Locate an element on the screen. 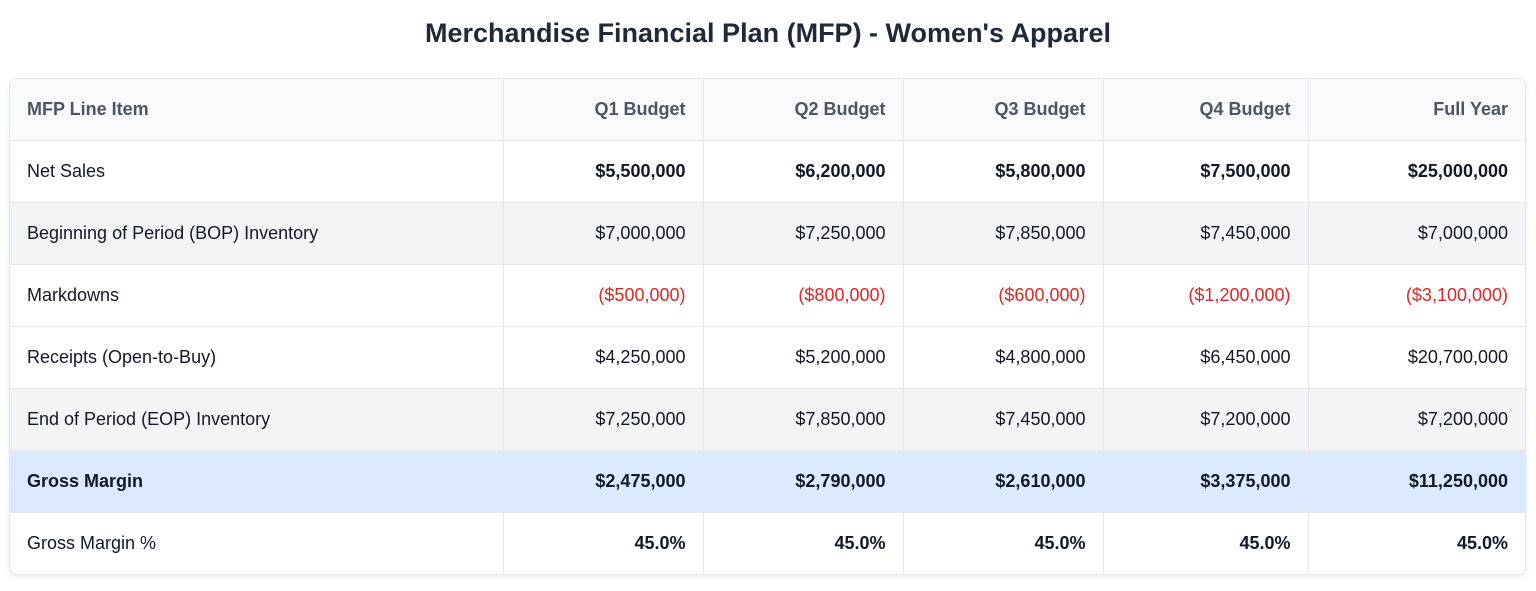 The image size is (1536, 591). row-label: Gross Margin is located at coordinates (257, 481).